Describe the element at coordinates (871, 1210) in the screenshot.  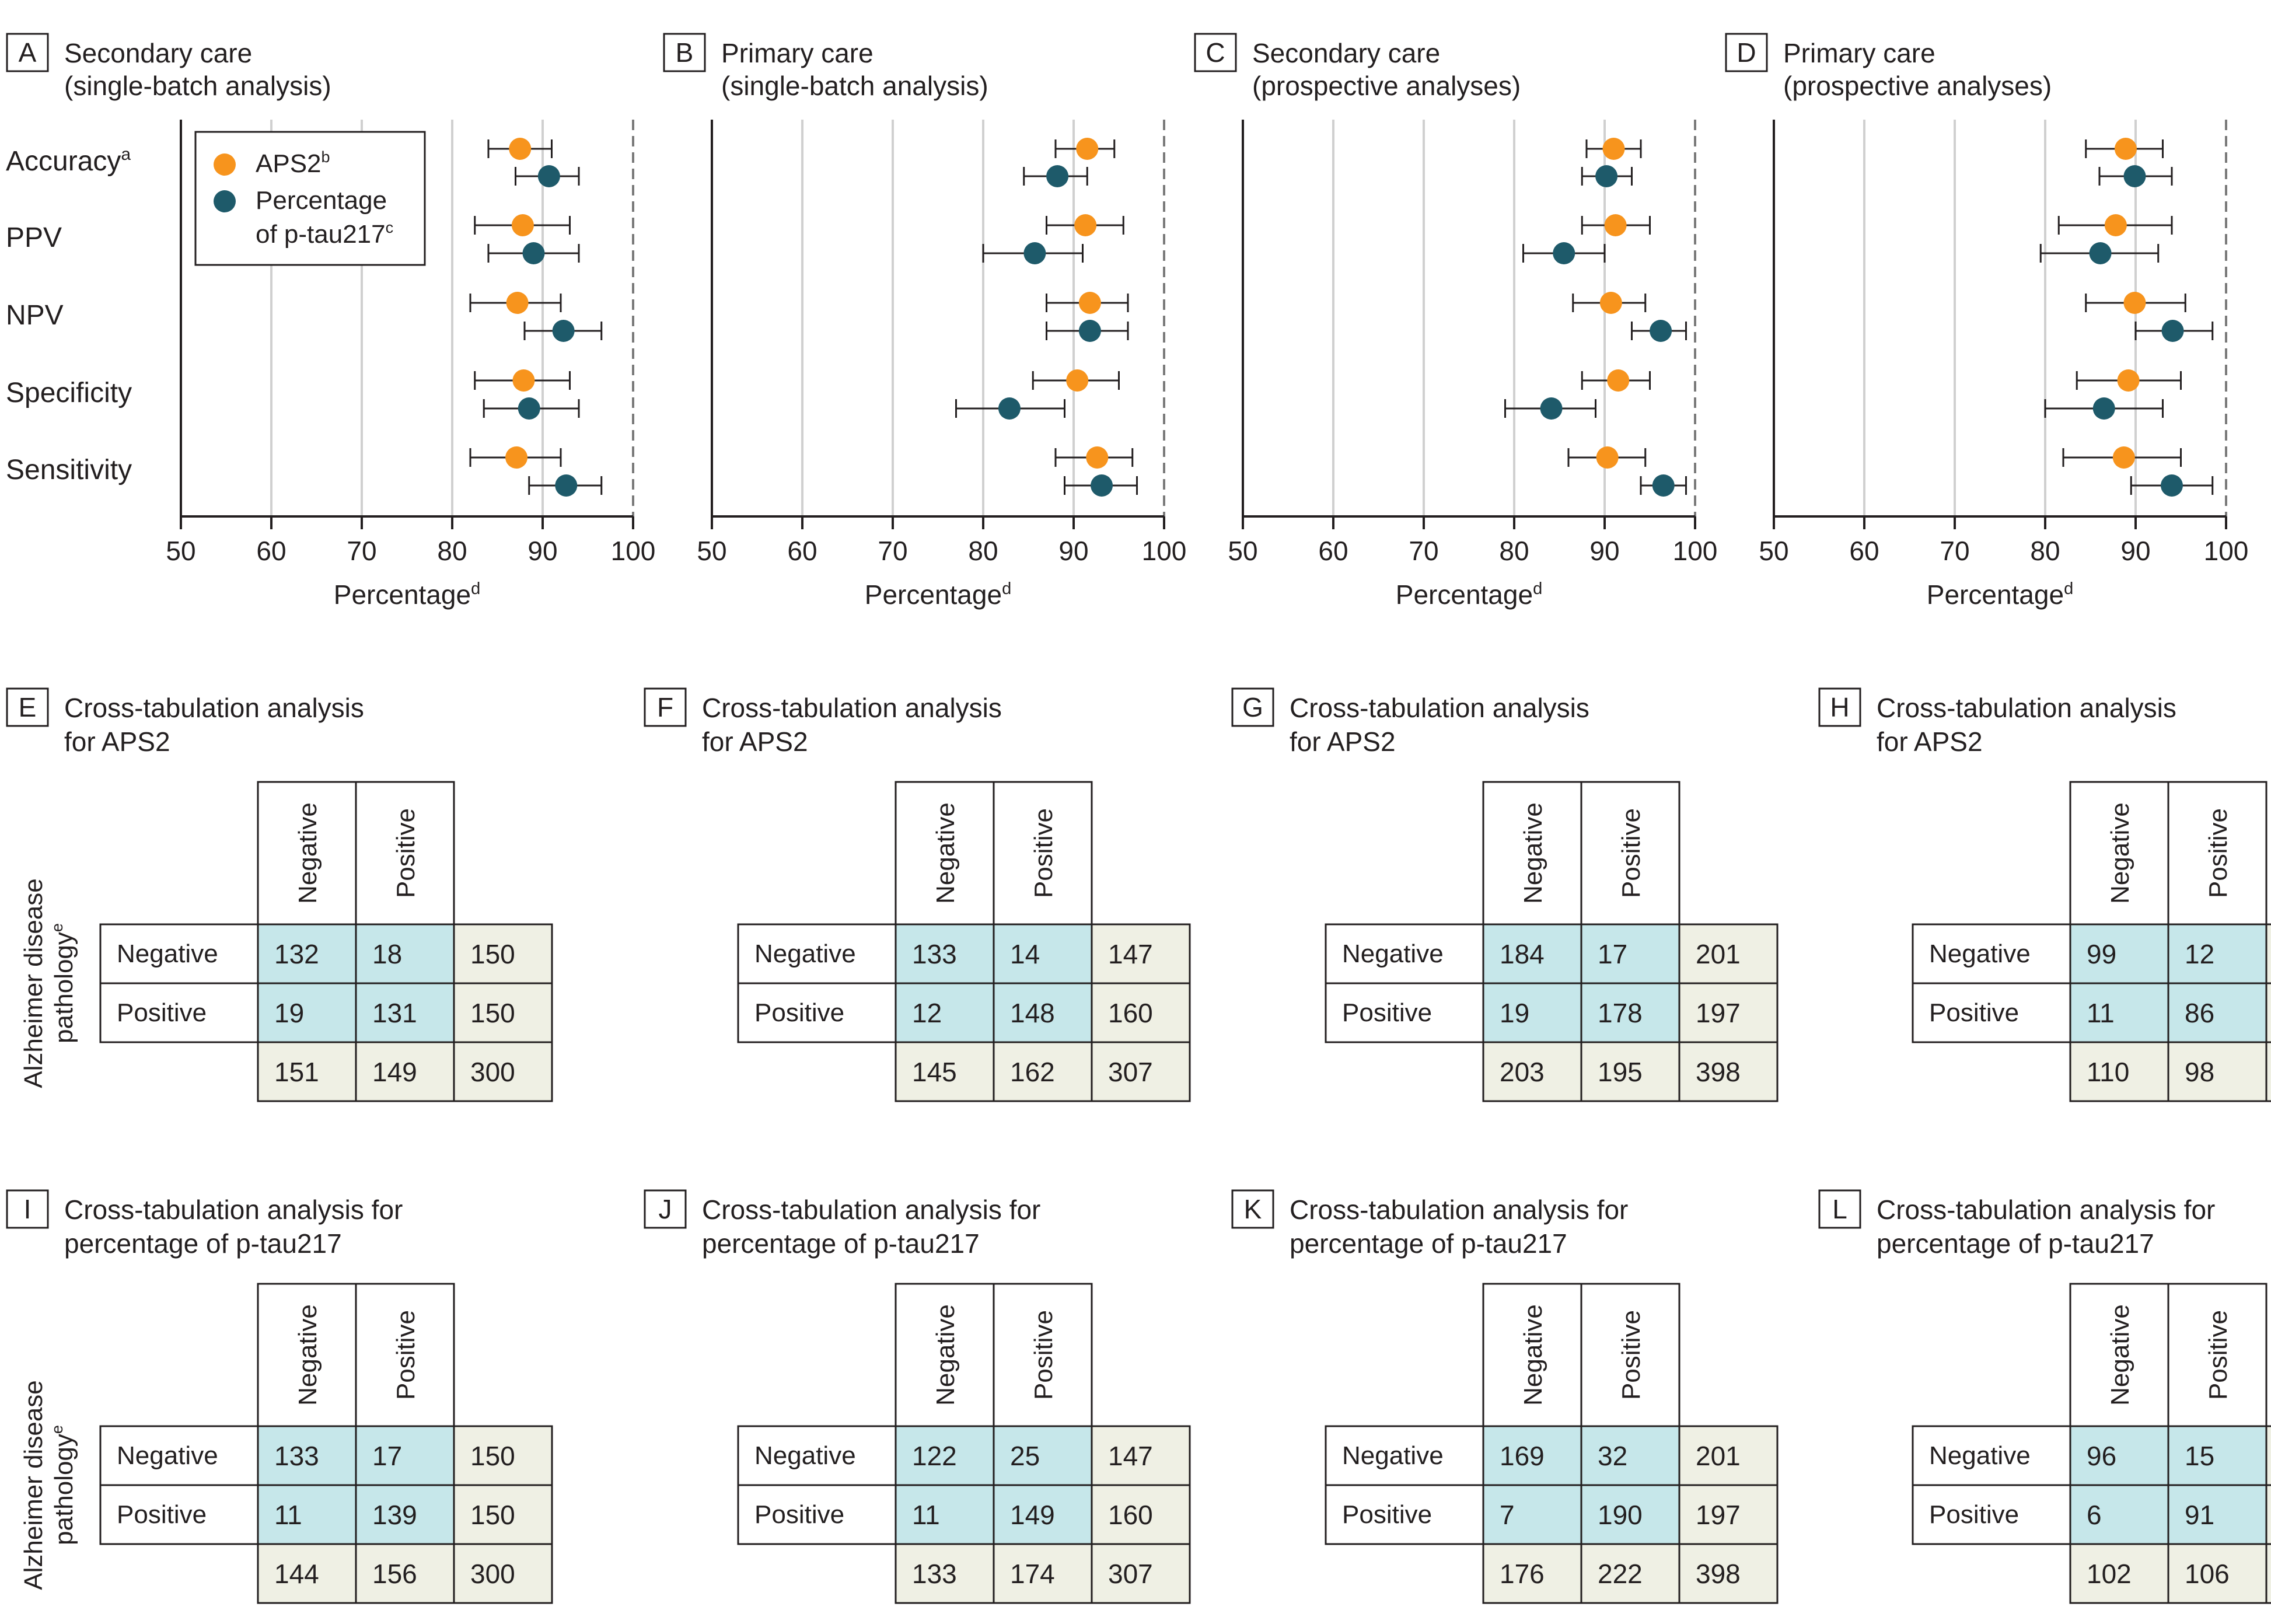
I see `table-title-line1: Cross-tabulation analysis for` at that location.